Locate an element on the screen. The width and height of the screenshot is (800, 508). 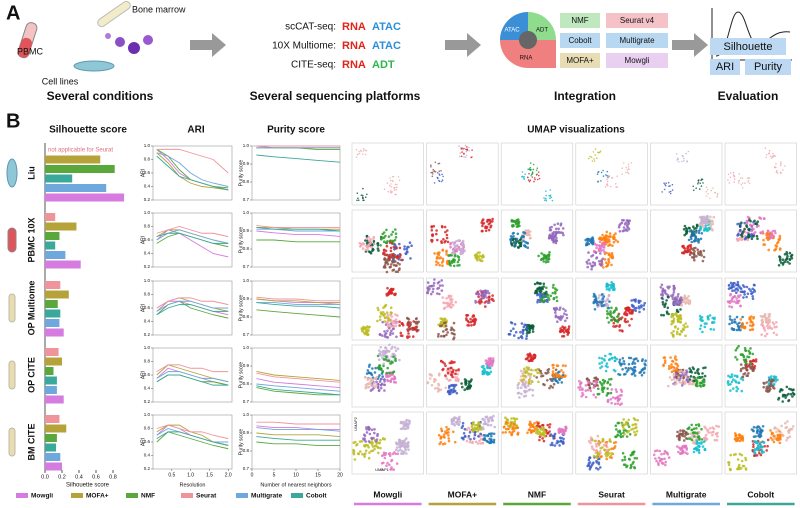
umap-frame is located at coordinates (611, 443).